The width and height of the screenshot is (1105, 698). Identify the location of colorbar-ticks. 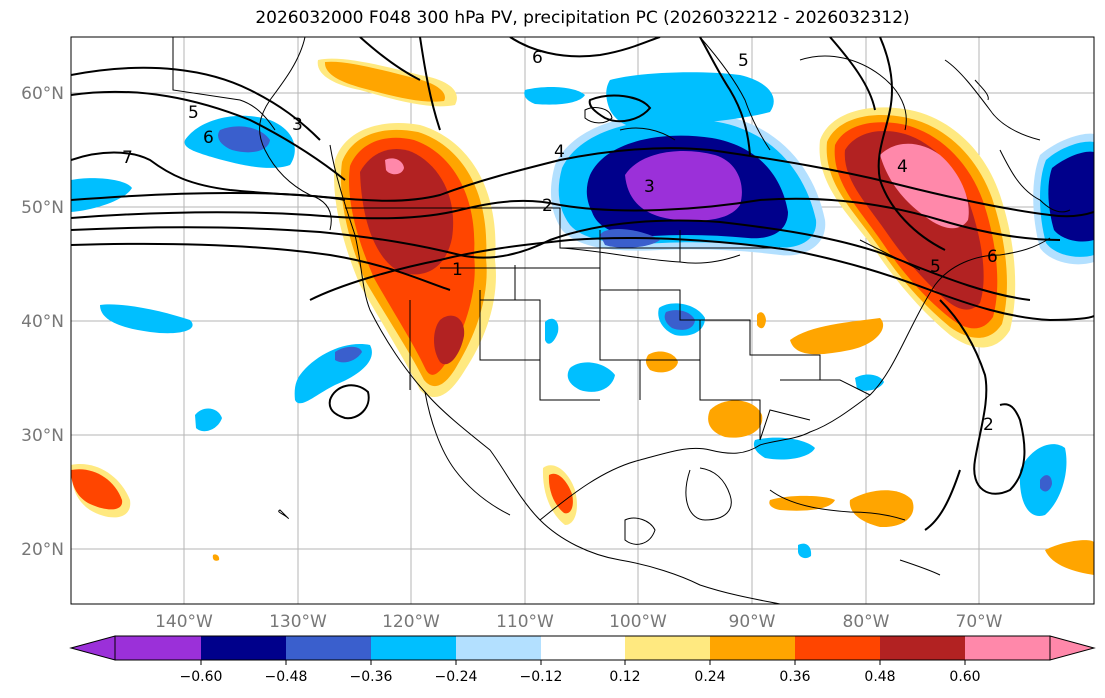
(583, 662).